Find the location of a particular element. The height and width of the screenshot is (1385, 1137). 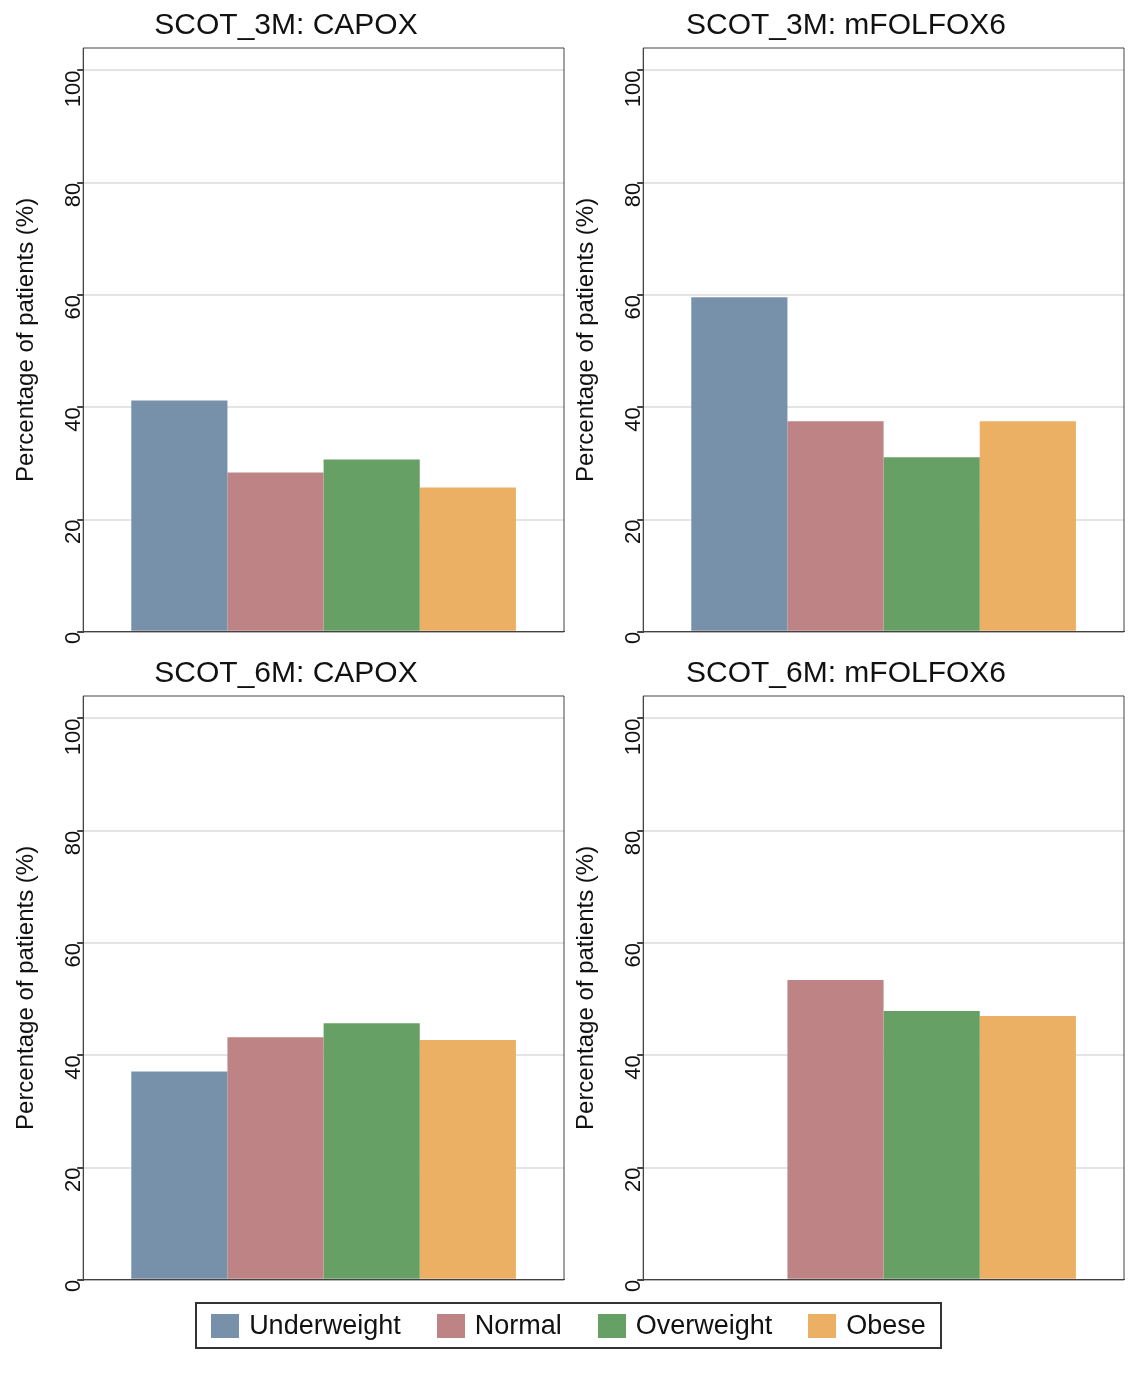

legend-label: Overweight is located at coordinates (704, 1325).